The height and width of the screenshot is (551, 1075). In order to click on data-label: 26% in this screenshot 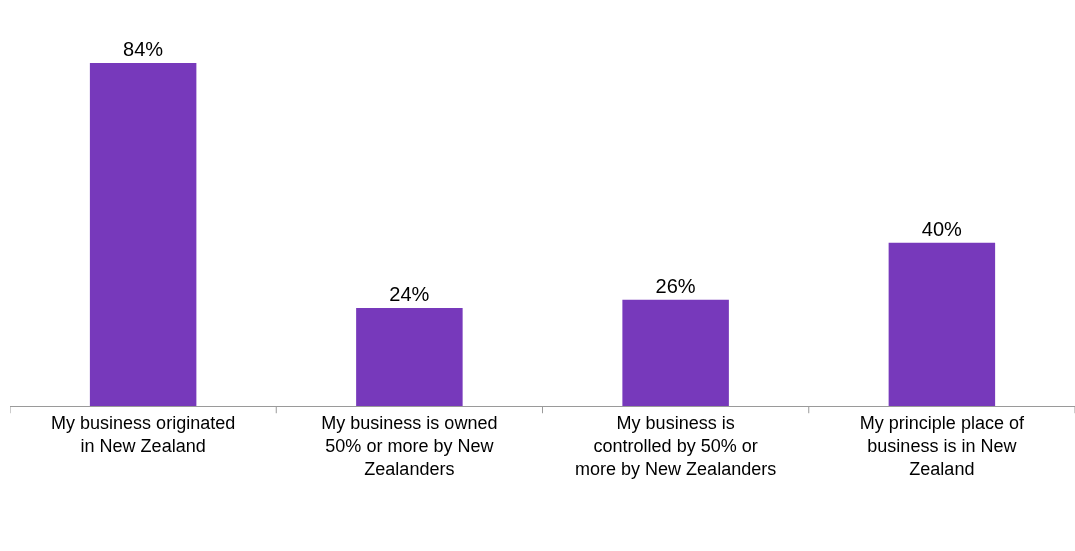, I will do `click(675, 285)`.